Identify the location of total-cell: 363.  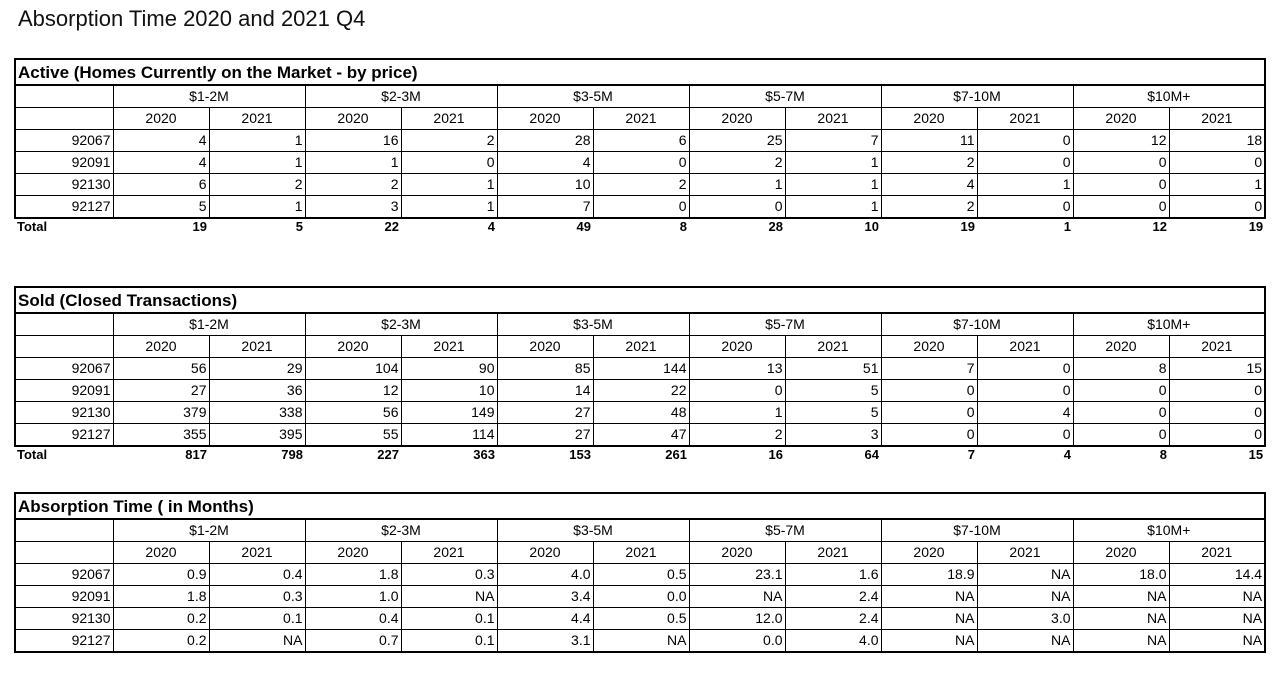
(449, 454).